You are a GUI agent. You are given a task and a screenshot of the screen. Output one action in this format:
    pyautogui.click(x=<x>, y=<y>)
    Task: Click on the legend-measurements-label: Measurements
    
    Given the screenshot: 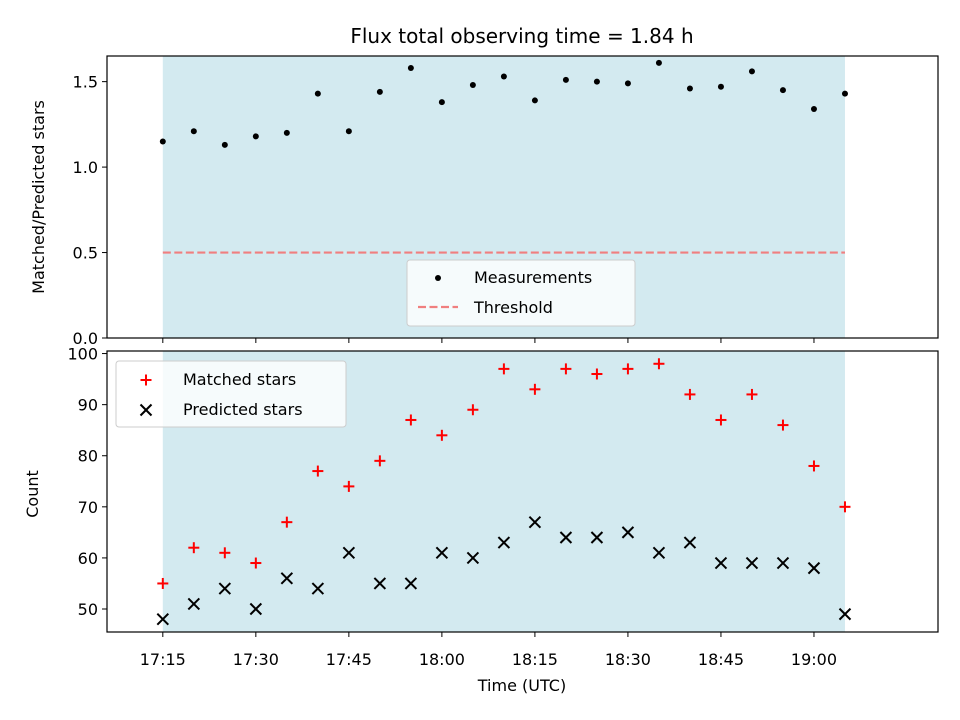 What is the action you would take?
    pyautogui.click(x=533, y=277)
    